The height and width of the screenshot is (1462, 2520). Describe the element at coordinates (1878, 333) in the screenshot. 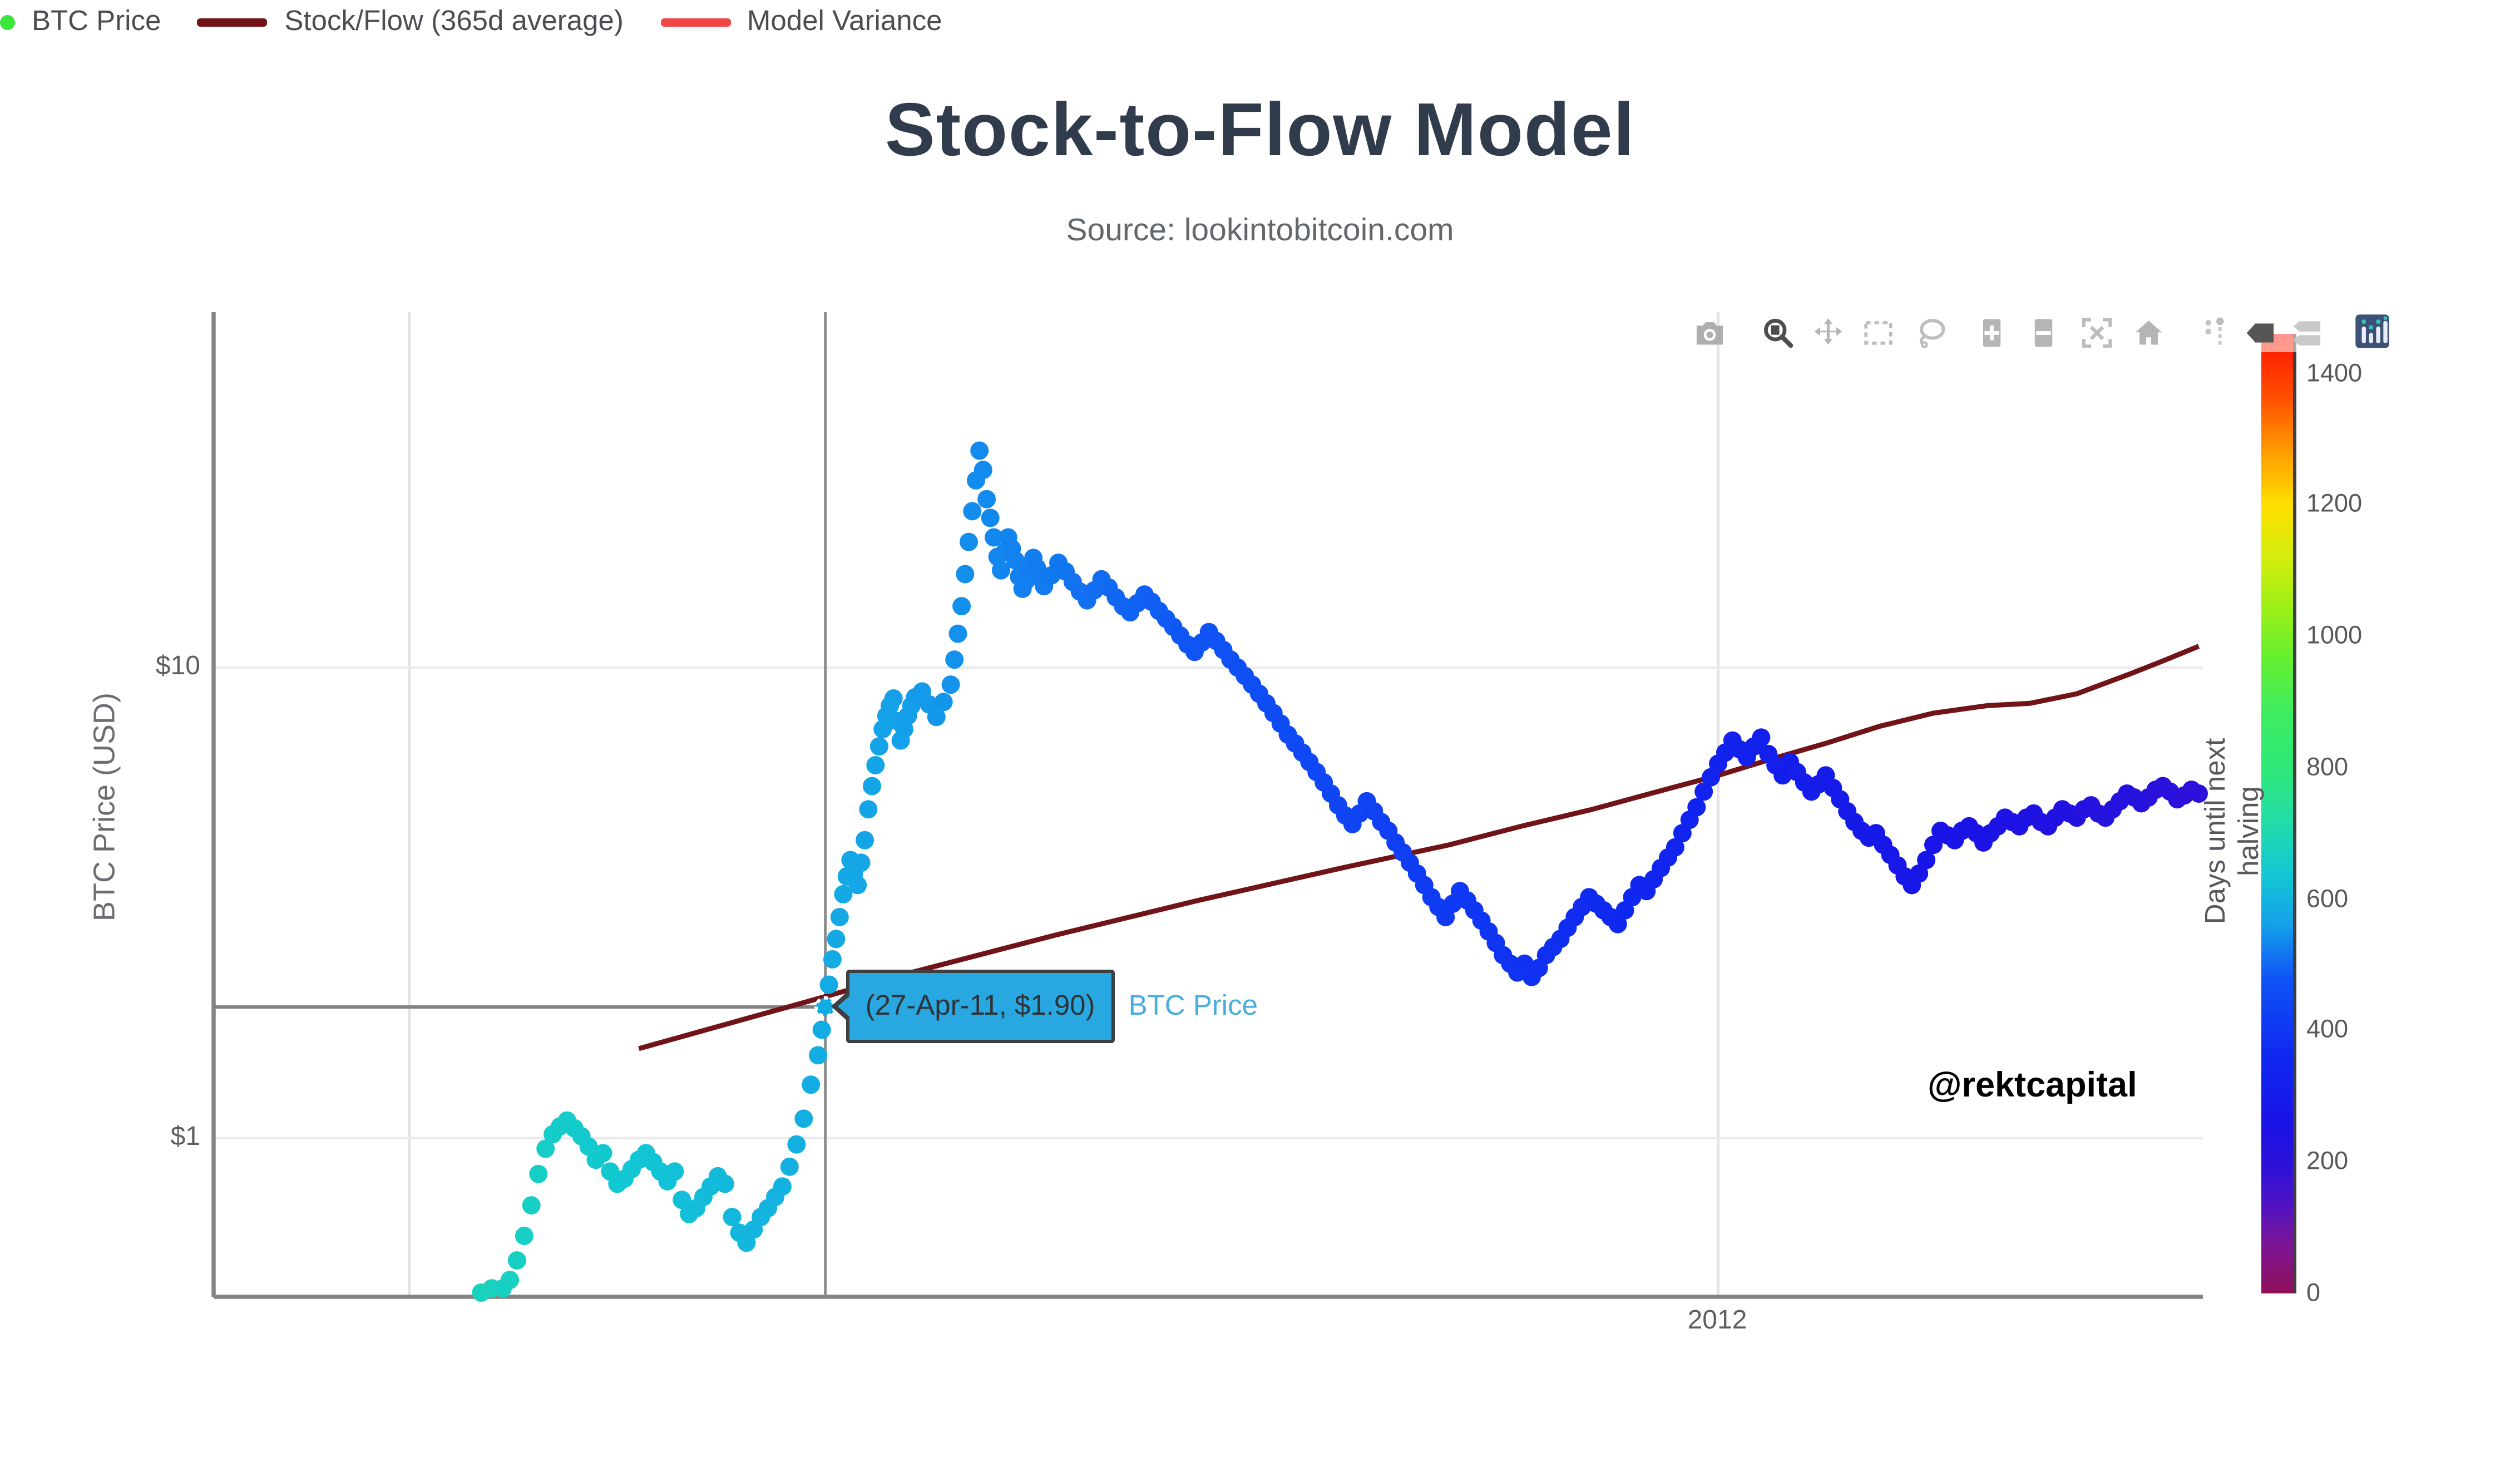

I see `box-select-icon` at that location.